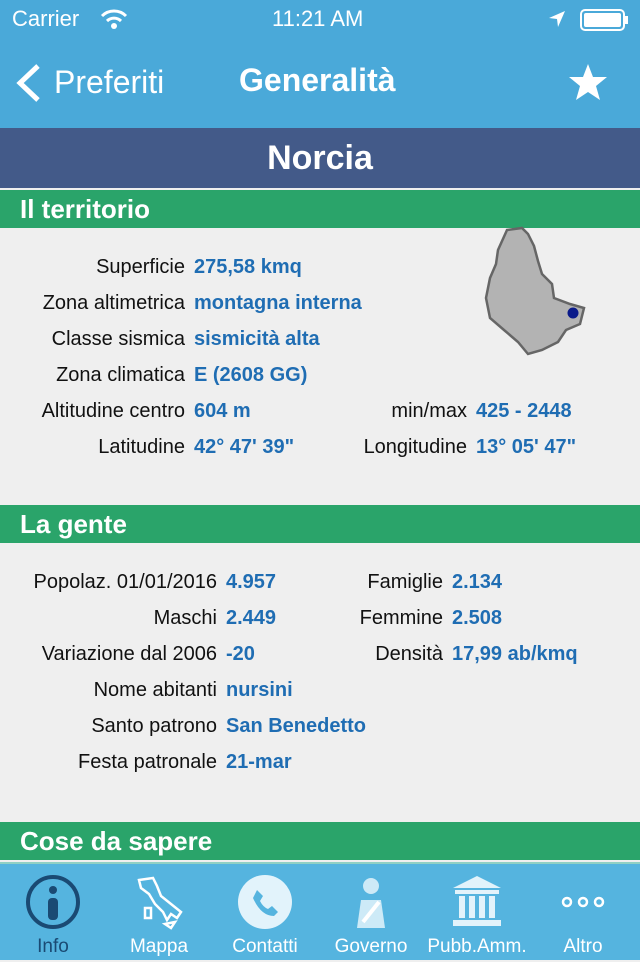 The height and width of the screenshot is (962, 640). Describe the element at coordinates (140, 267) in the screenshot. I see `field-label: Superficie` at that location.